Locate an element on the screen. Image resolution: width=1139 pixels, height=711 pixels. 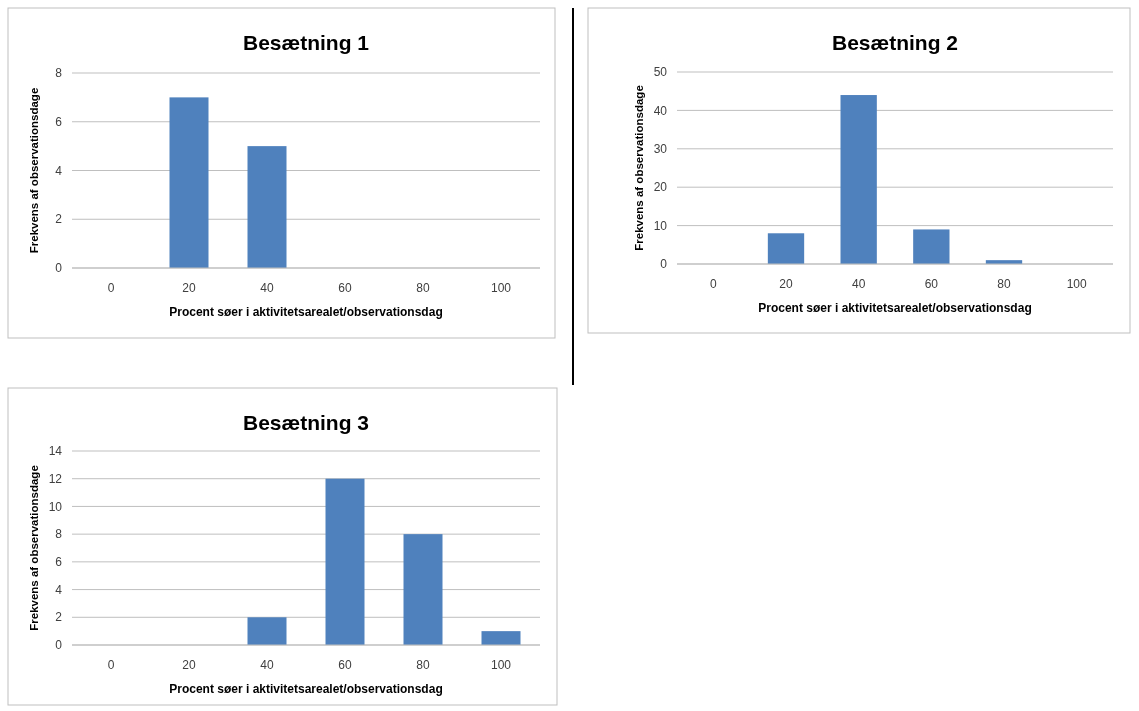
y-tick-label: 20 is located at coordinates (660, 187).